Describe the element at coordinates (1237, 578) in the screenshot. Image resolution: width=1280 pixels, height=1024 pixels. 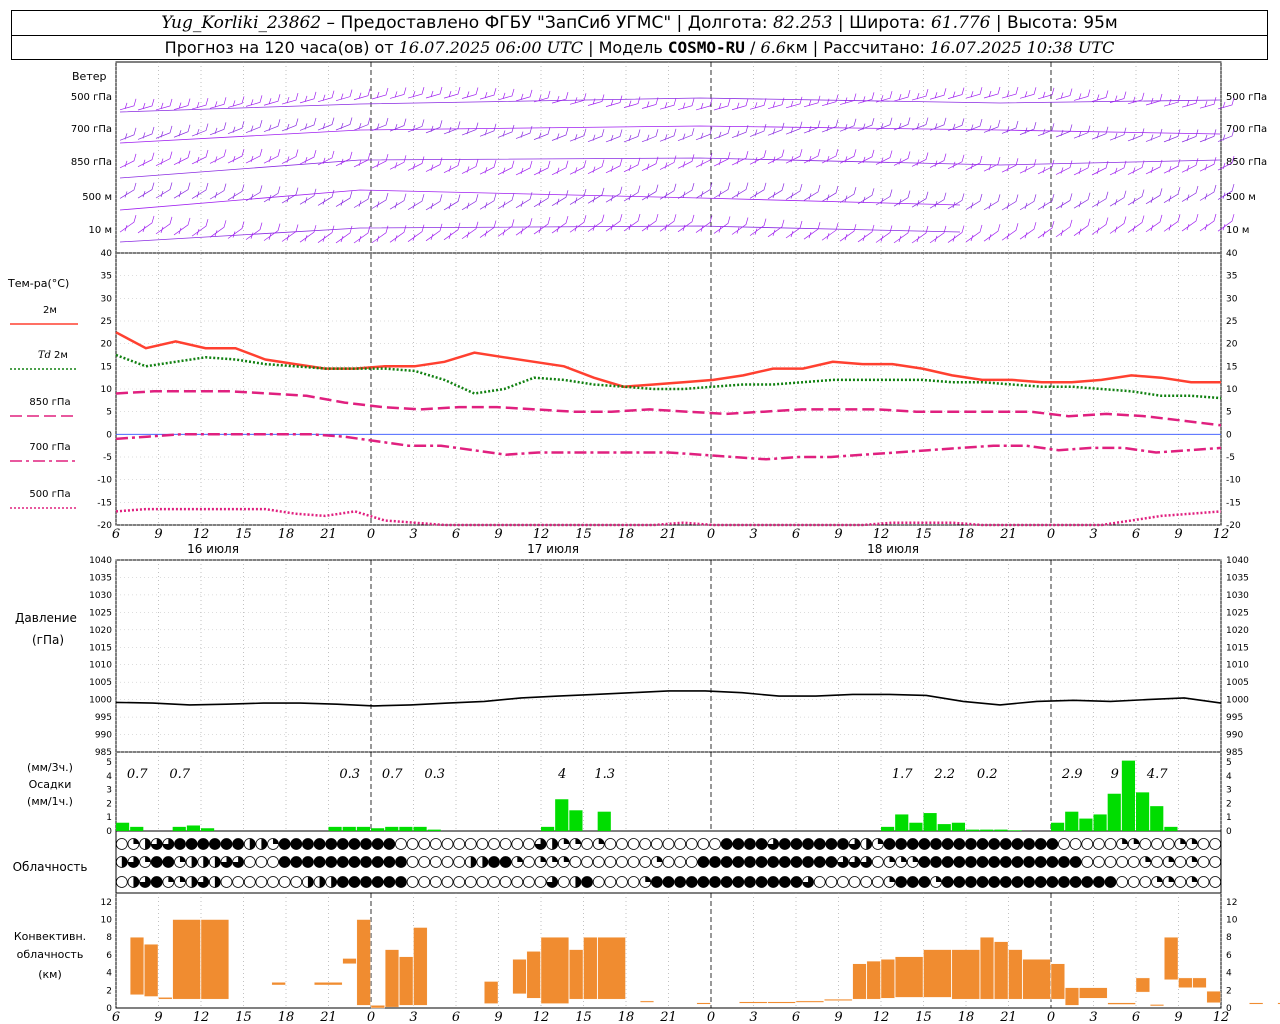
I see `pres-tick-right: 1035` at that location.